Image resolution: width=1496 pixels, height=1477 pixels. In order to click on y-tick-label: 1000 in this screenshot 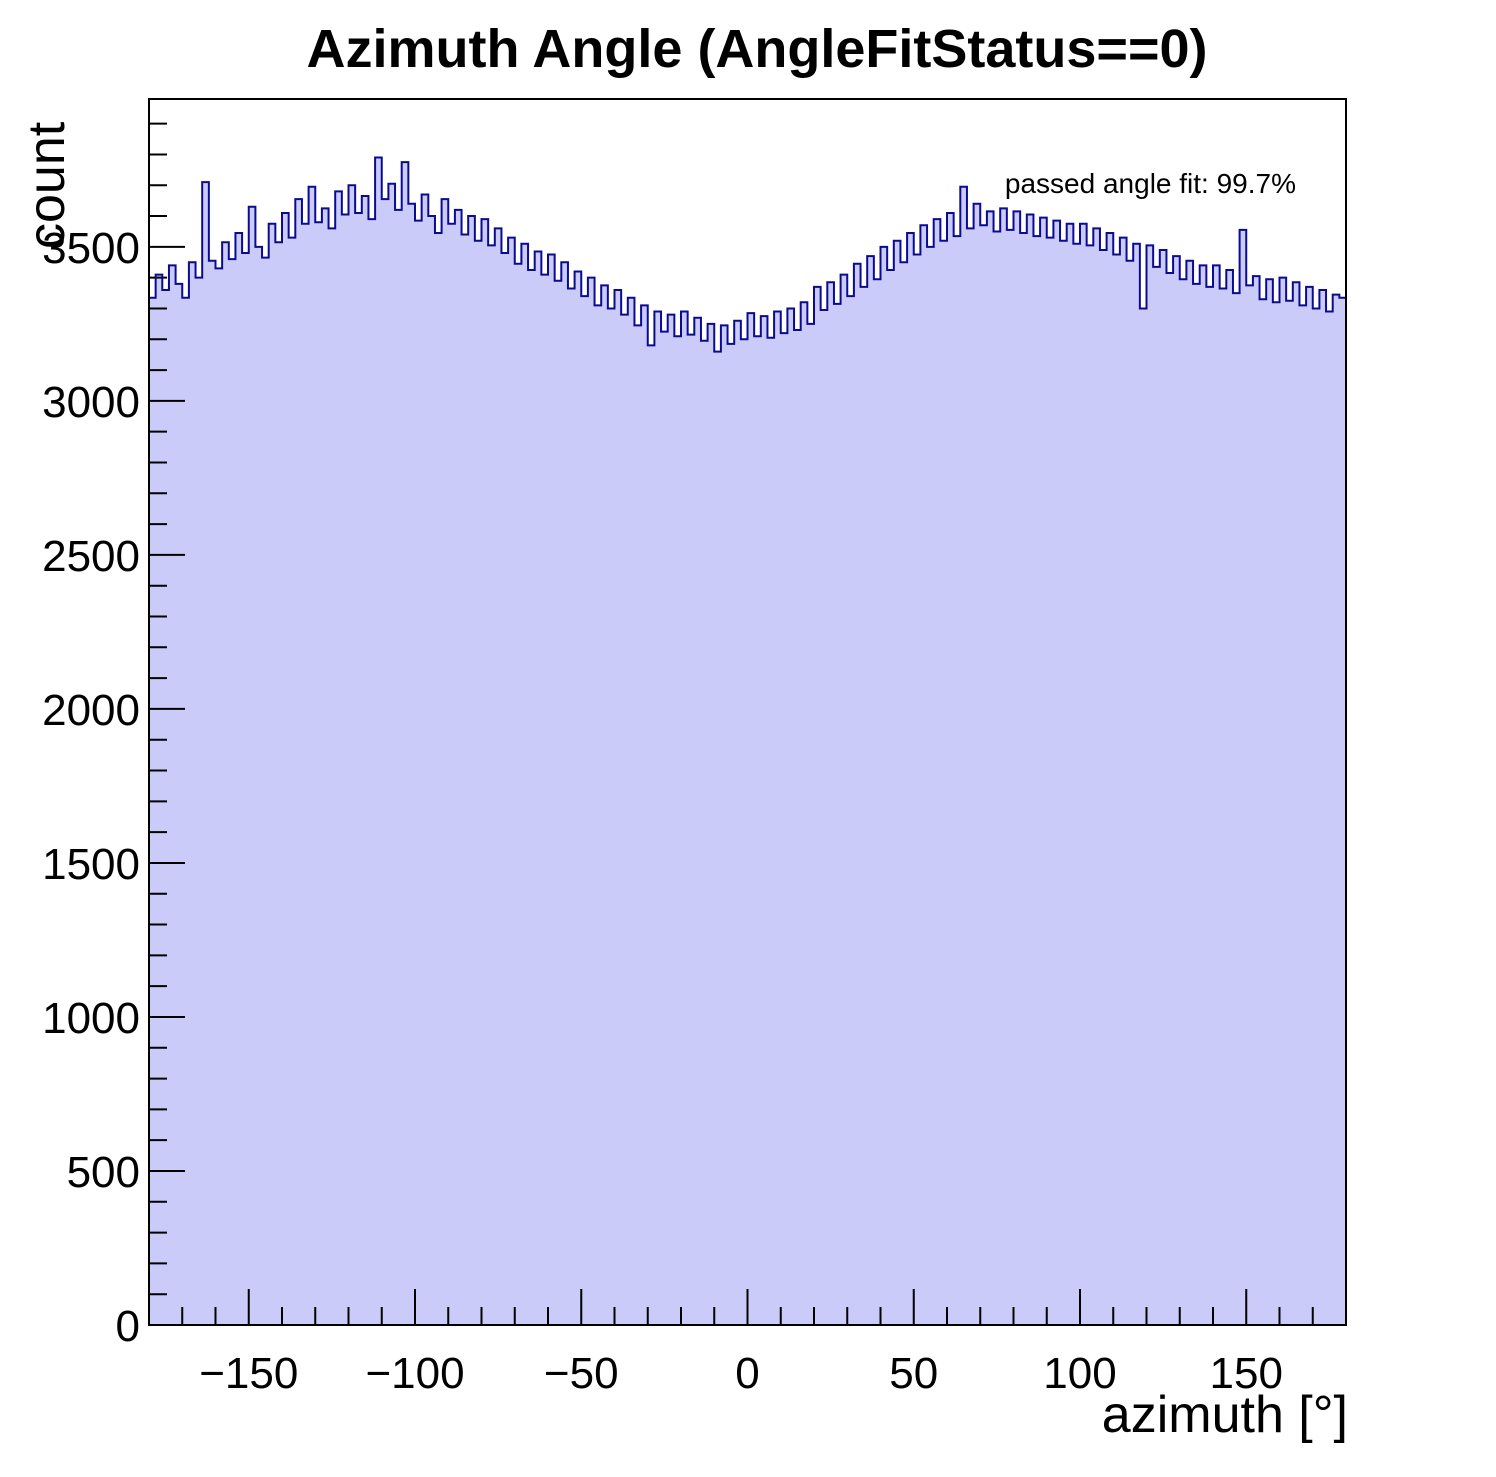, I will do `click(91, 1018)`.